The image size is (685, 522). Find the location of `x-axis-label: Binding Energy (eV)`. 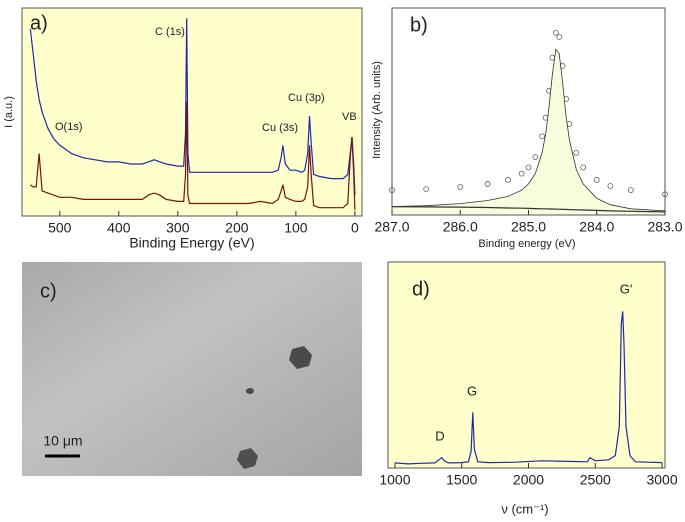

x-axis-label: Binding Energy (eV) is located at coordinates (191, 243).